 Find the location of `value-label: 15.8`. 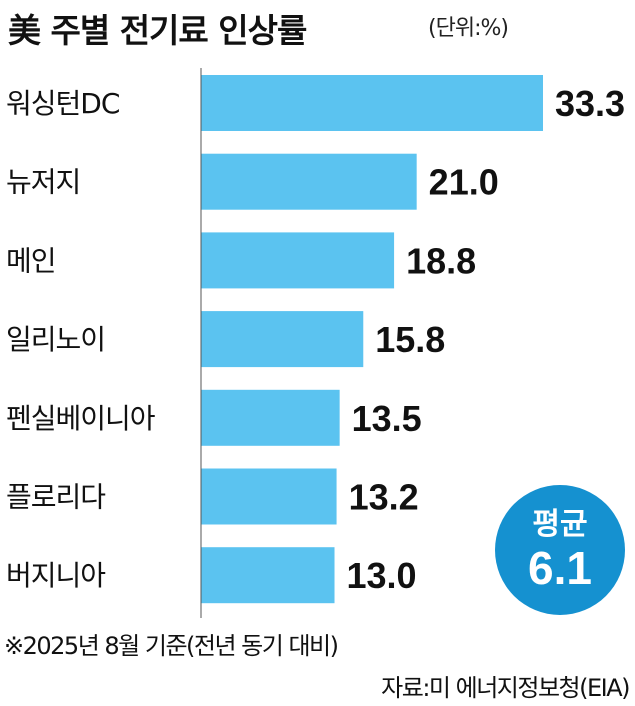

value-label: 15.8 is located at coordinates (410, 339).